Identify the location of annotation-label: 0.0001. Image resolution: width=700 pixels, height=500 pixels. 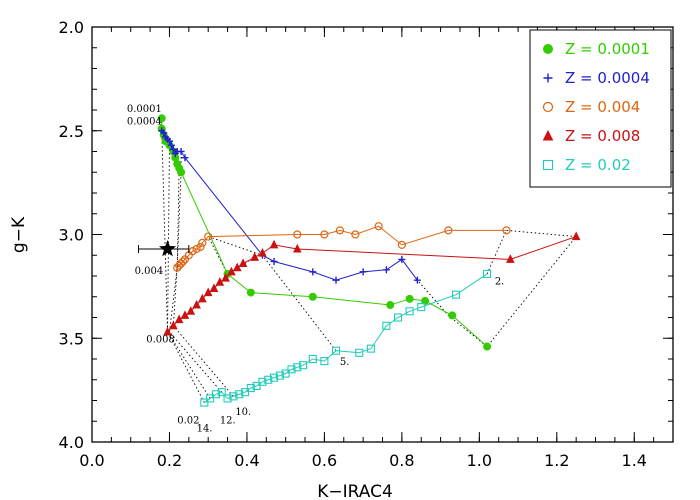
(144, 109).